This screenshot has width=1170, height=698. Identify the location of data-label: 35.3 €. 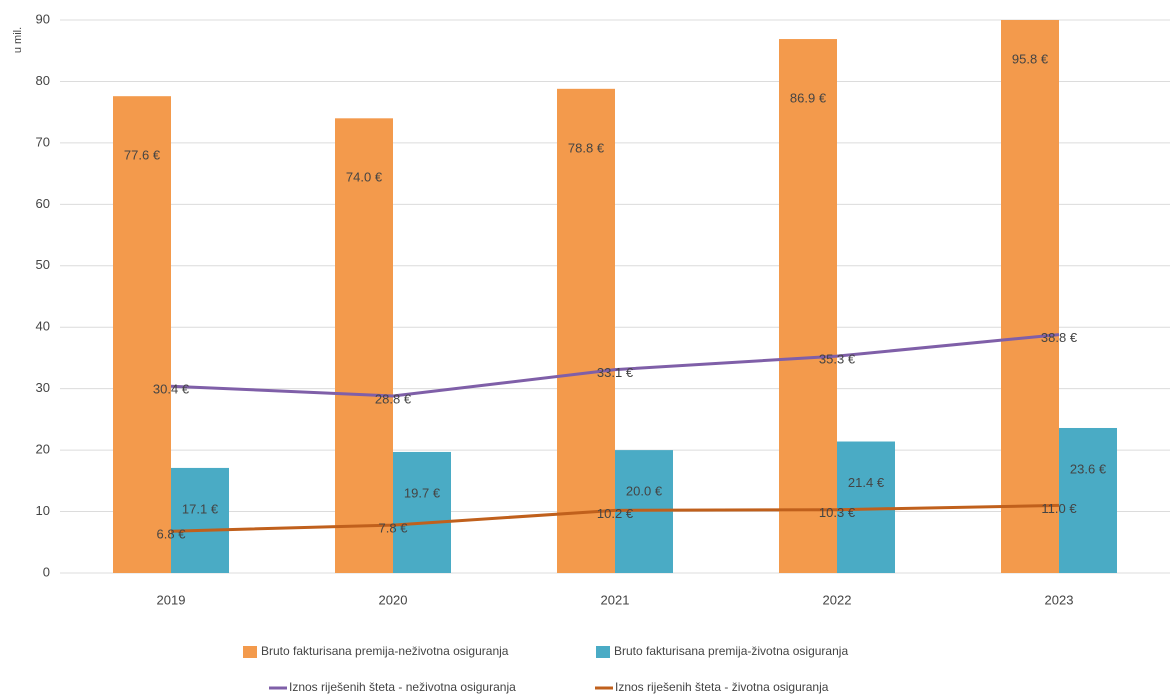
(837, 359).